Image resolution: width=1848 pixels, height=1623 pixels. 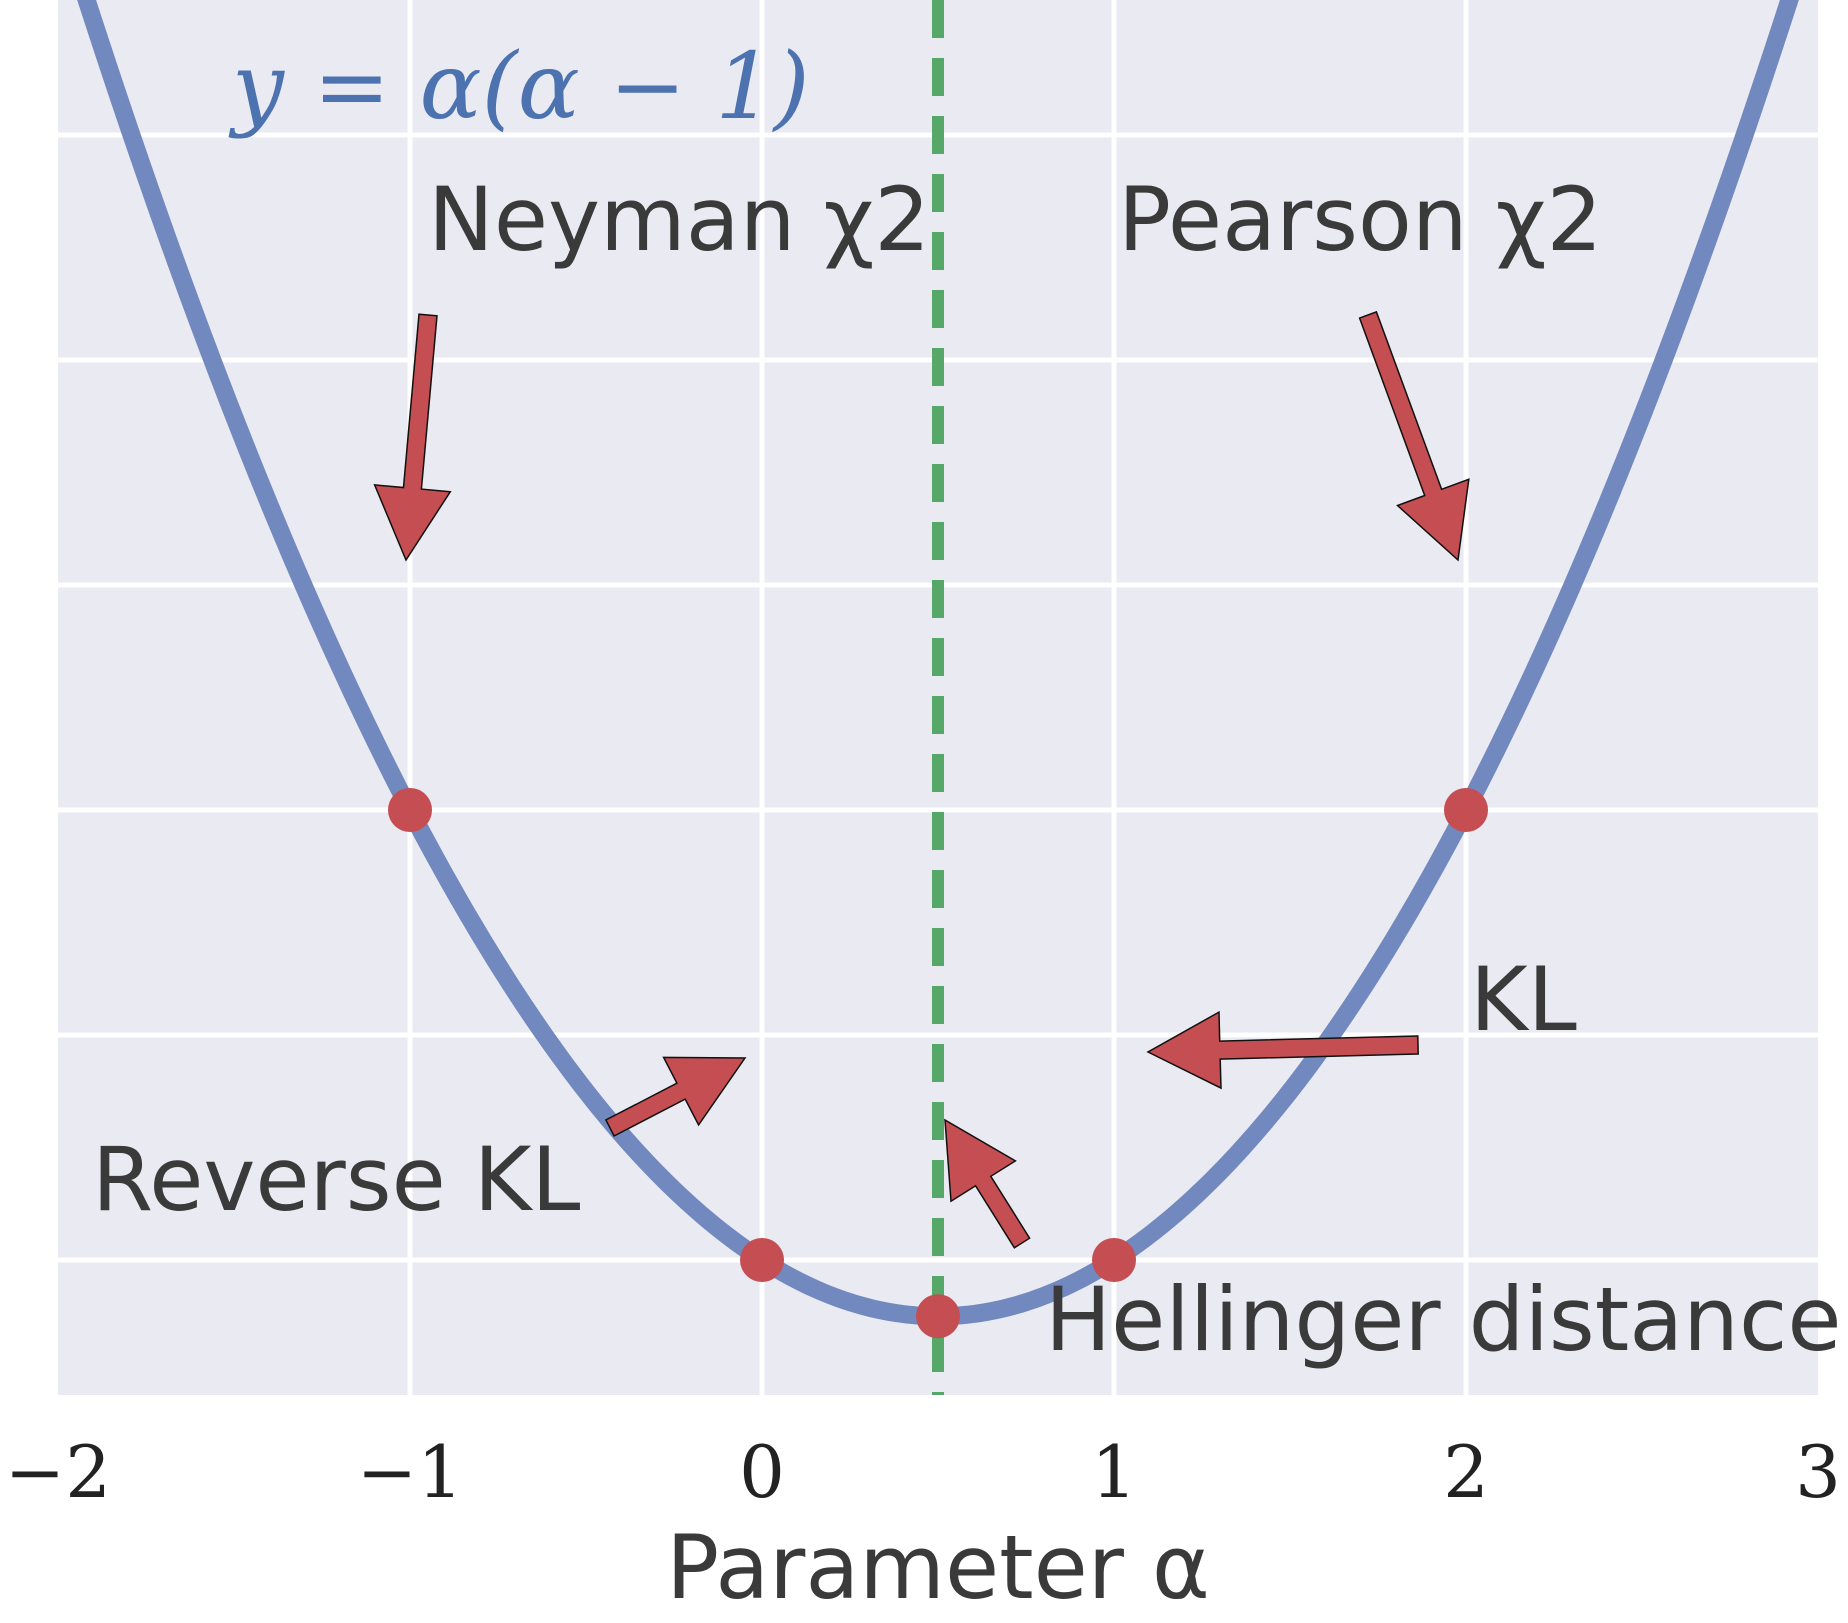 What do you see at coordinates (1466, 1472) in the screenshot?
I see `x-tick-label: 2` at bounding box center [1466, 1472].